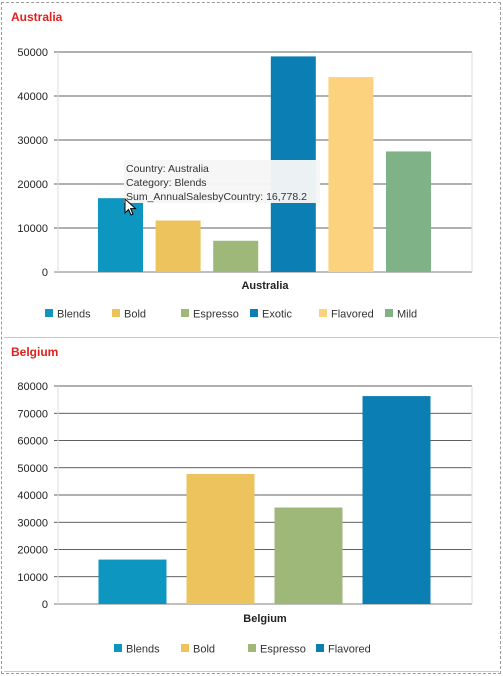 The image size is (503, 676). I want to click on legend-item-mild: Mild, so click(407, 315).